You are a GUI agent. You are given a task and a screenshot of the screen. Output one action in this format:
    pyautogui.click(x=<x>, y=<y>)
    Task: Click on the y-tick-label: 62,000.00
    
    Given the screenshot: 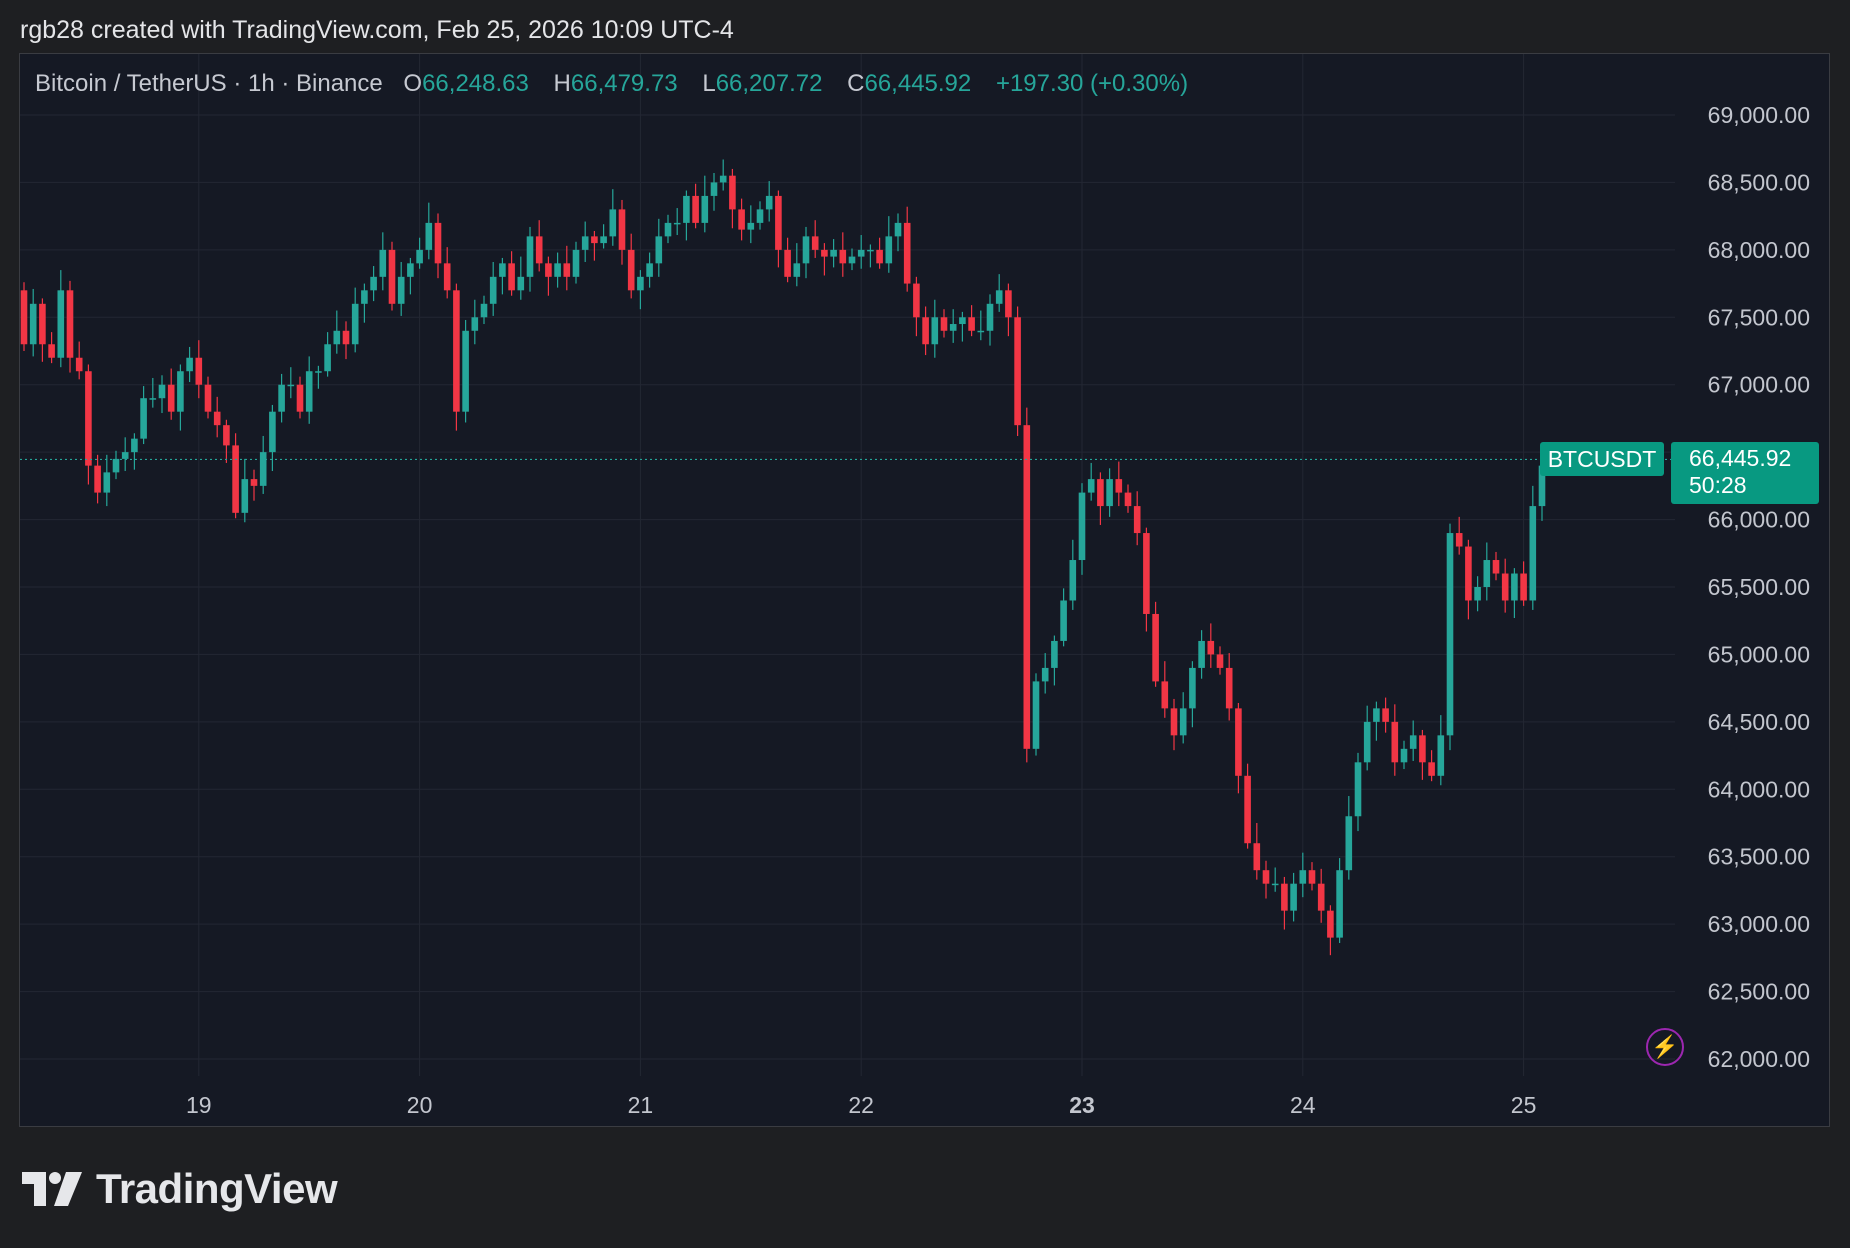 What is the action you would take?
    pyautogui.click(x=1759, y=1059)
    